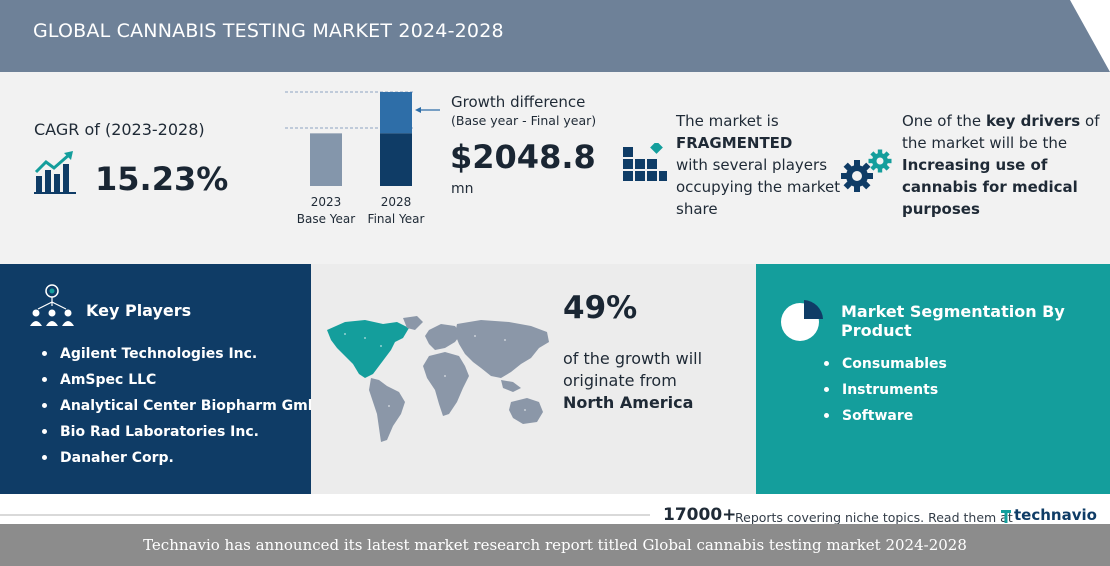 This screenshot has height=566, width=1110. Describe the element at coordinates (942, 121) in the screenshot. I see `driver-prefix: One of the` at that location.